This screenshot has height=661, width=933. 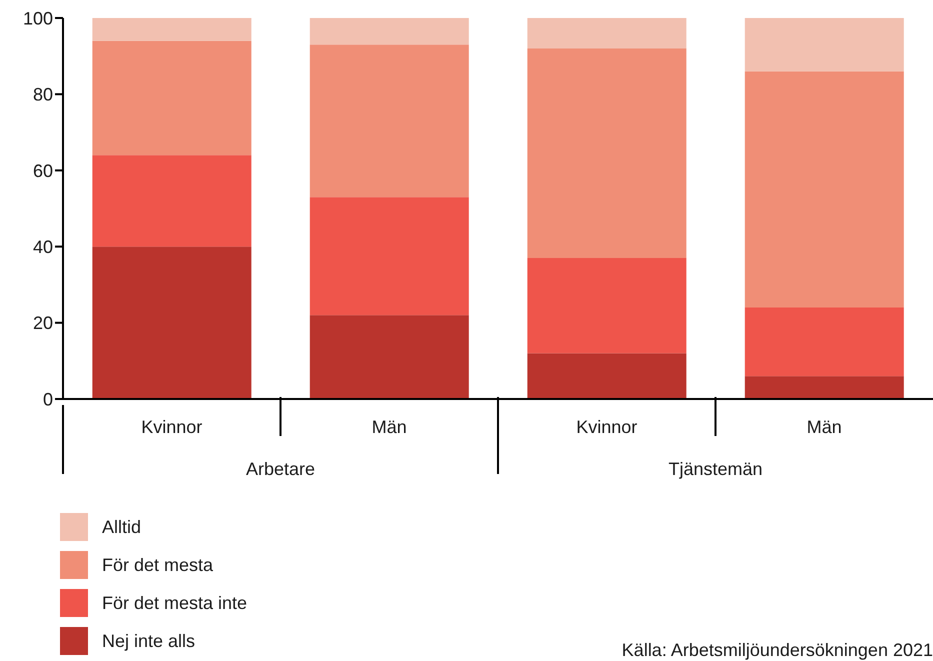 What do you see at coordinates (158, 565) in the screenshot?
I see `legend-label: För det mesta` at bounding box center [158, 565].